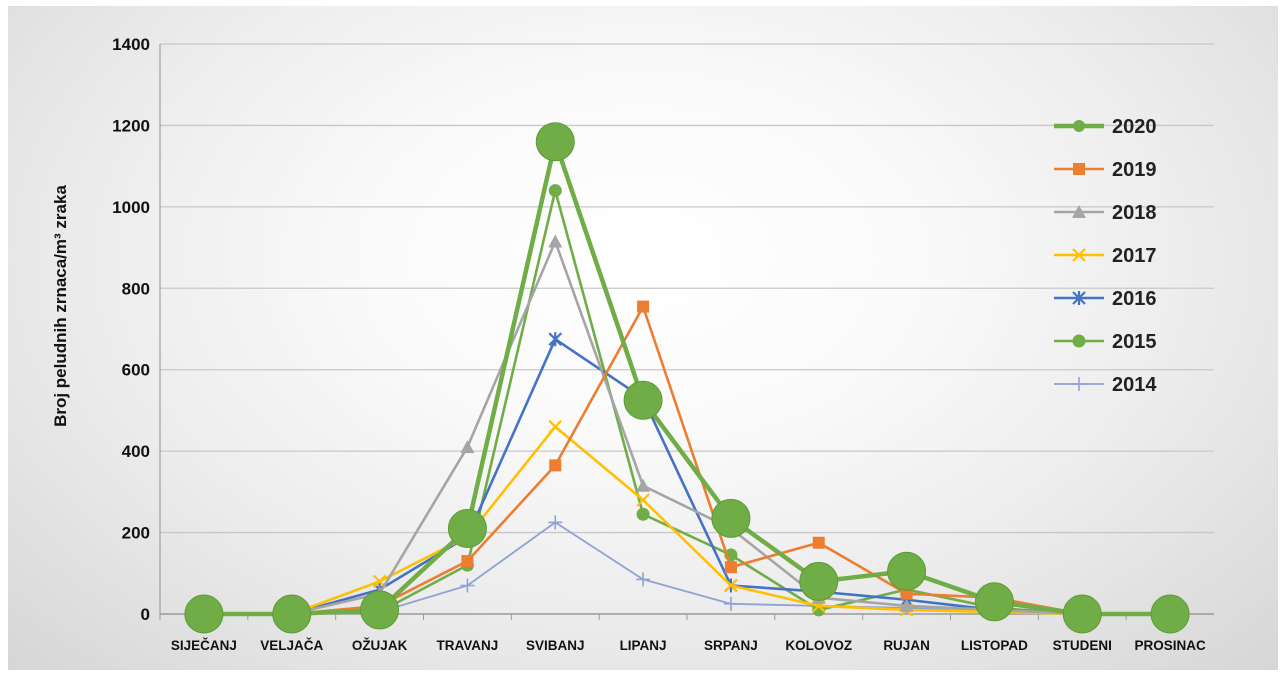  I want to click on legend-entry-2018: 2018, so click(1105, 213).